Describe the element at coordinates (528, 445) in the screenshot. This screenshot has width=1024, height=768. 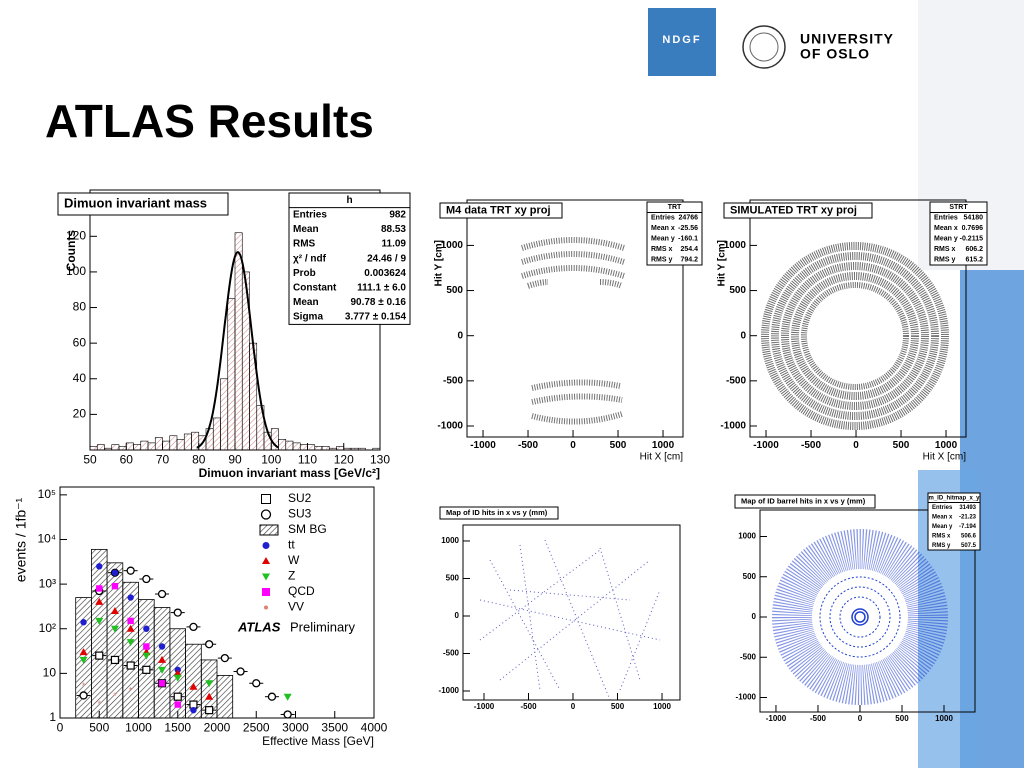
I see `x-tick-label: -500` at that location.